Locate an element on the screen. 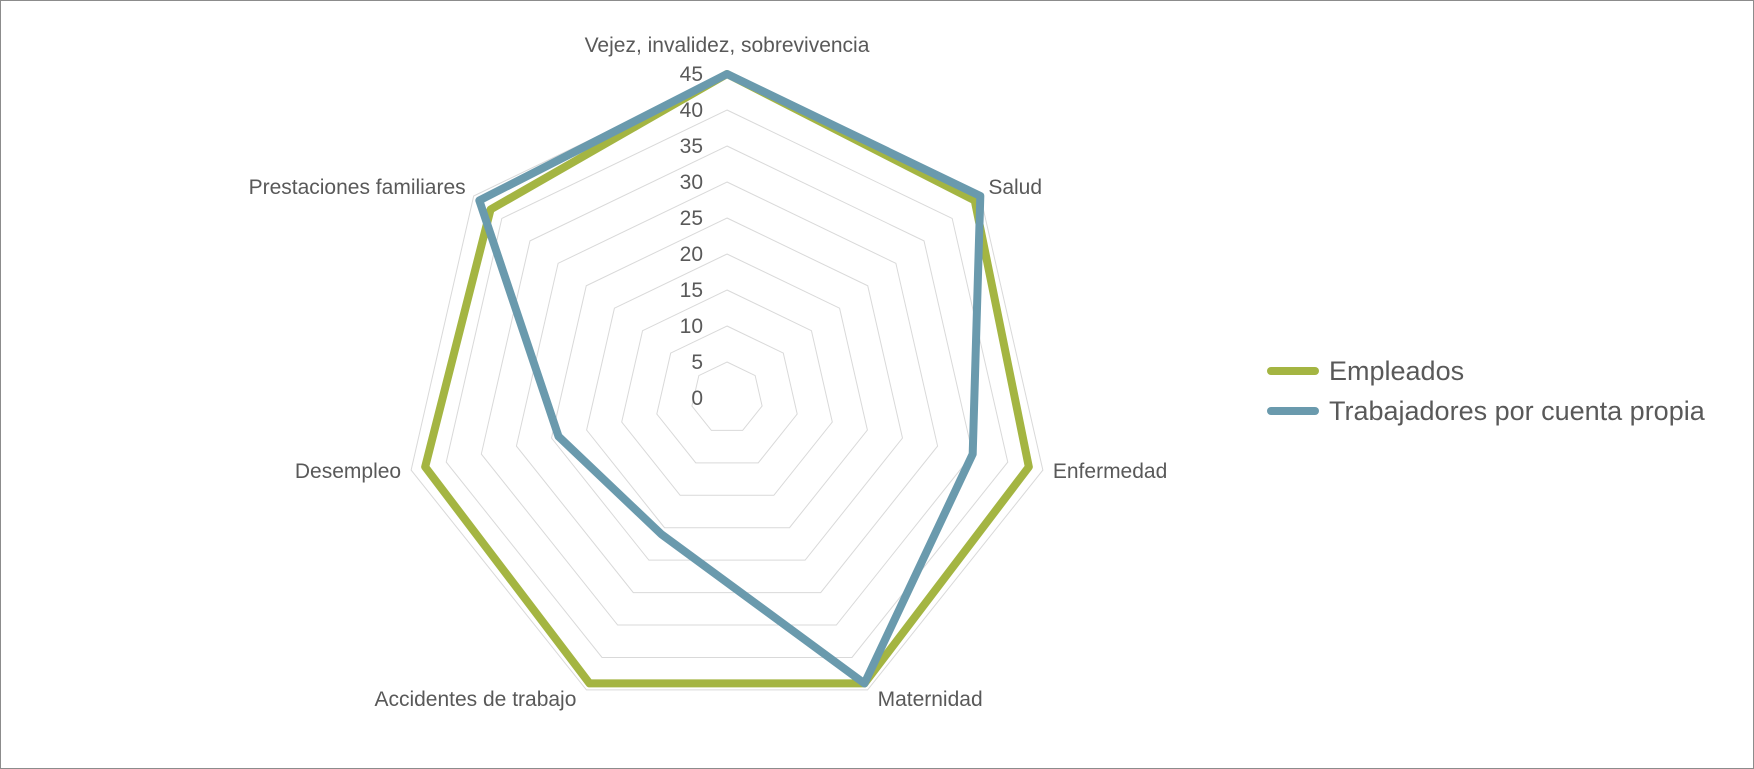  category-label-6: Prestaciones familiares is located at coordinates (357, 187).